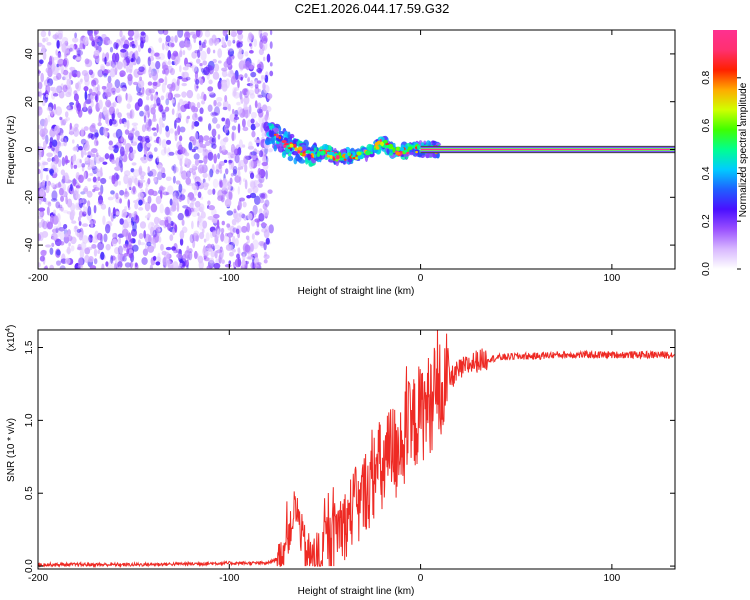 The width and height of the screenshot is (750, 600). Describe the element at coordinates (706, 77) in the screenshot. I see `colorbar-tick-label: 0.8` at that location.